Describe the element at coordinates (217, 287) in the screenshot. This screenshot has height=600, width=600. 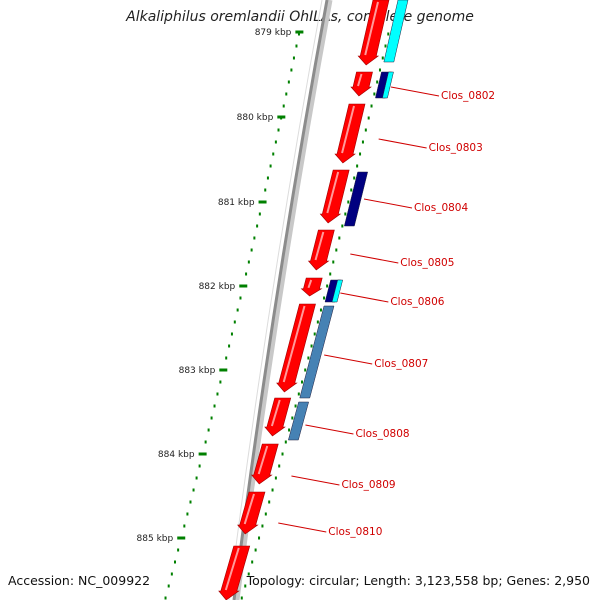
I see `kbp-label: 882 kbp` at that location.